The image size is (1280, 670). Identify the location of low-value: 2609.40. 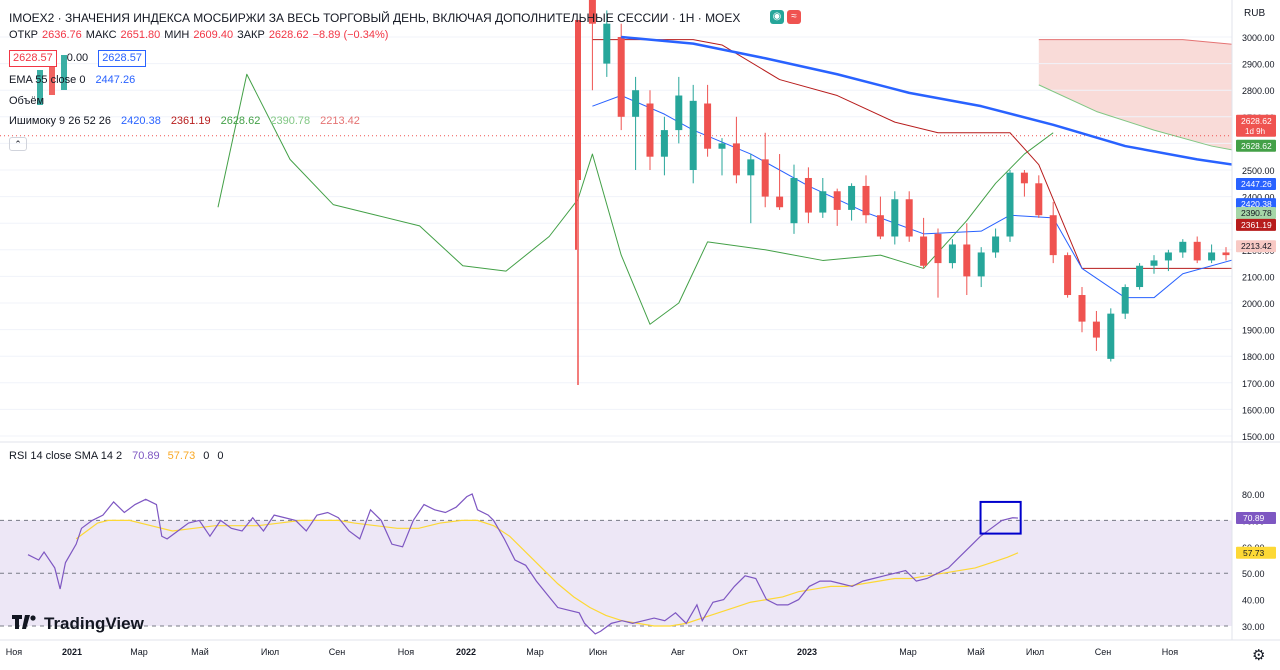
(213, 35).